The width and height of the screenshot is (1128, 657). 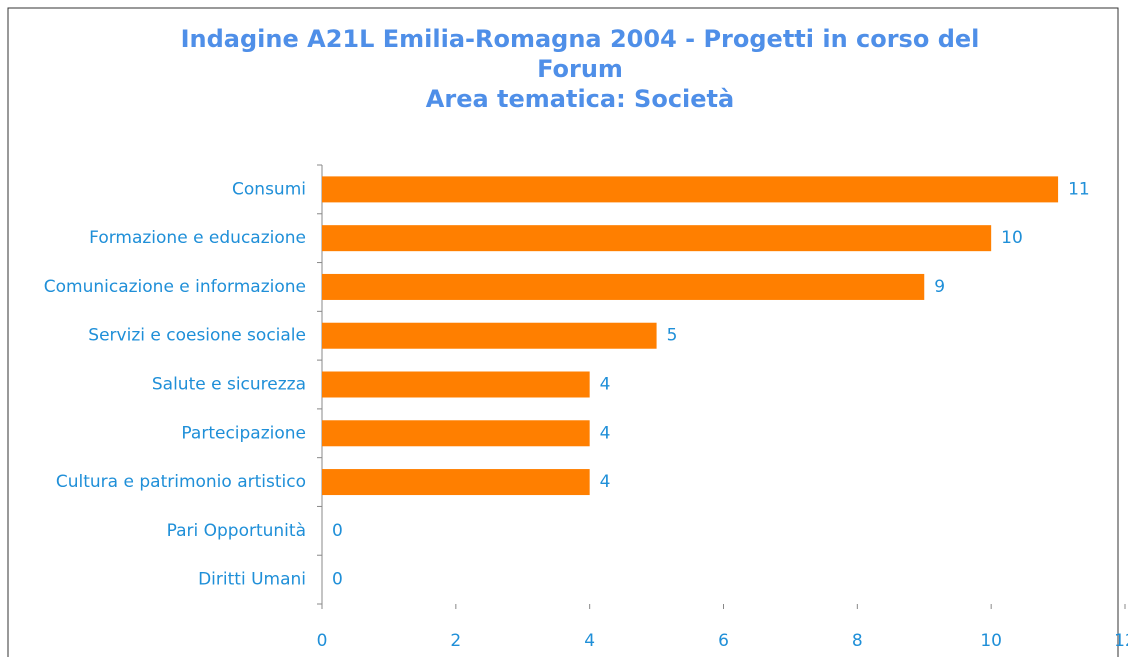 I want to click on value-label: 10, so click(x=1012, y=238).